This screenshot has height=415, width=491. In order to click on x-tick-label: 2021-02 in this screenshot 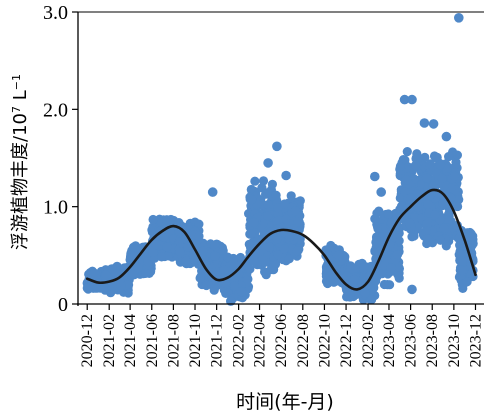, I will do `click(109, 340)`.